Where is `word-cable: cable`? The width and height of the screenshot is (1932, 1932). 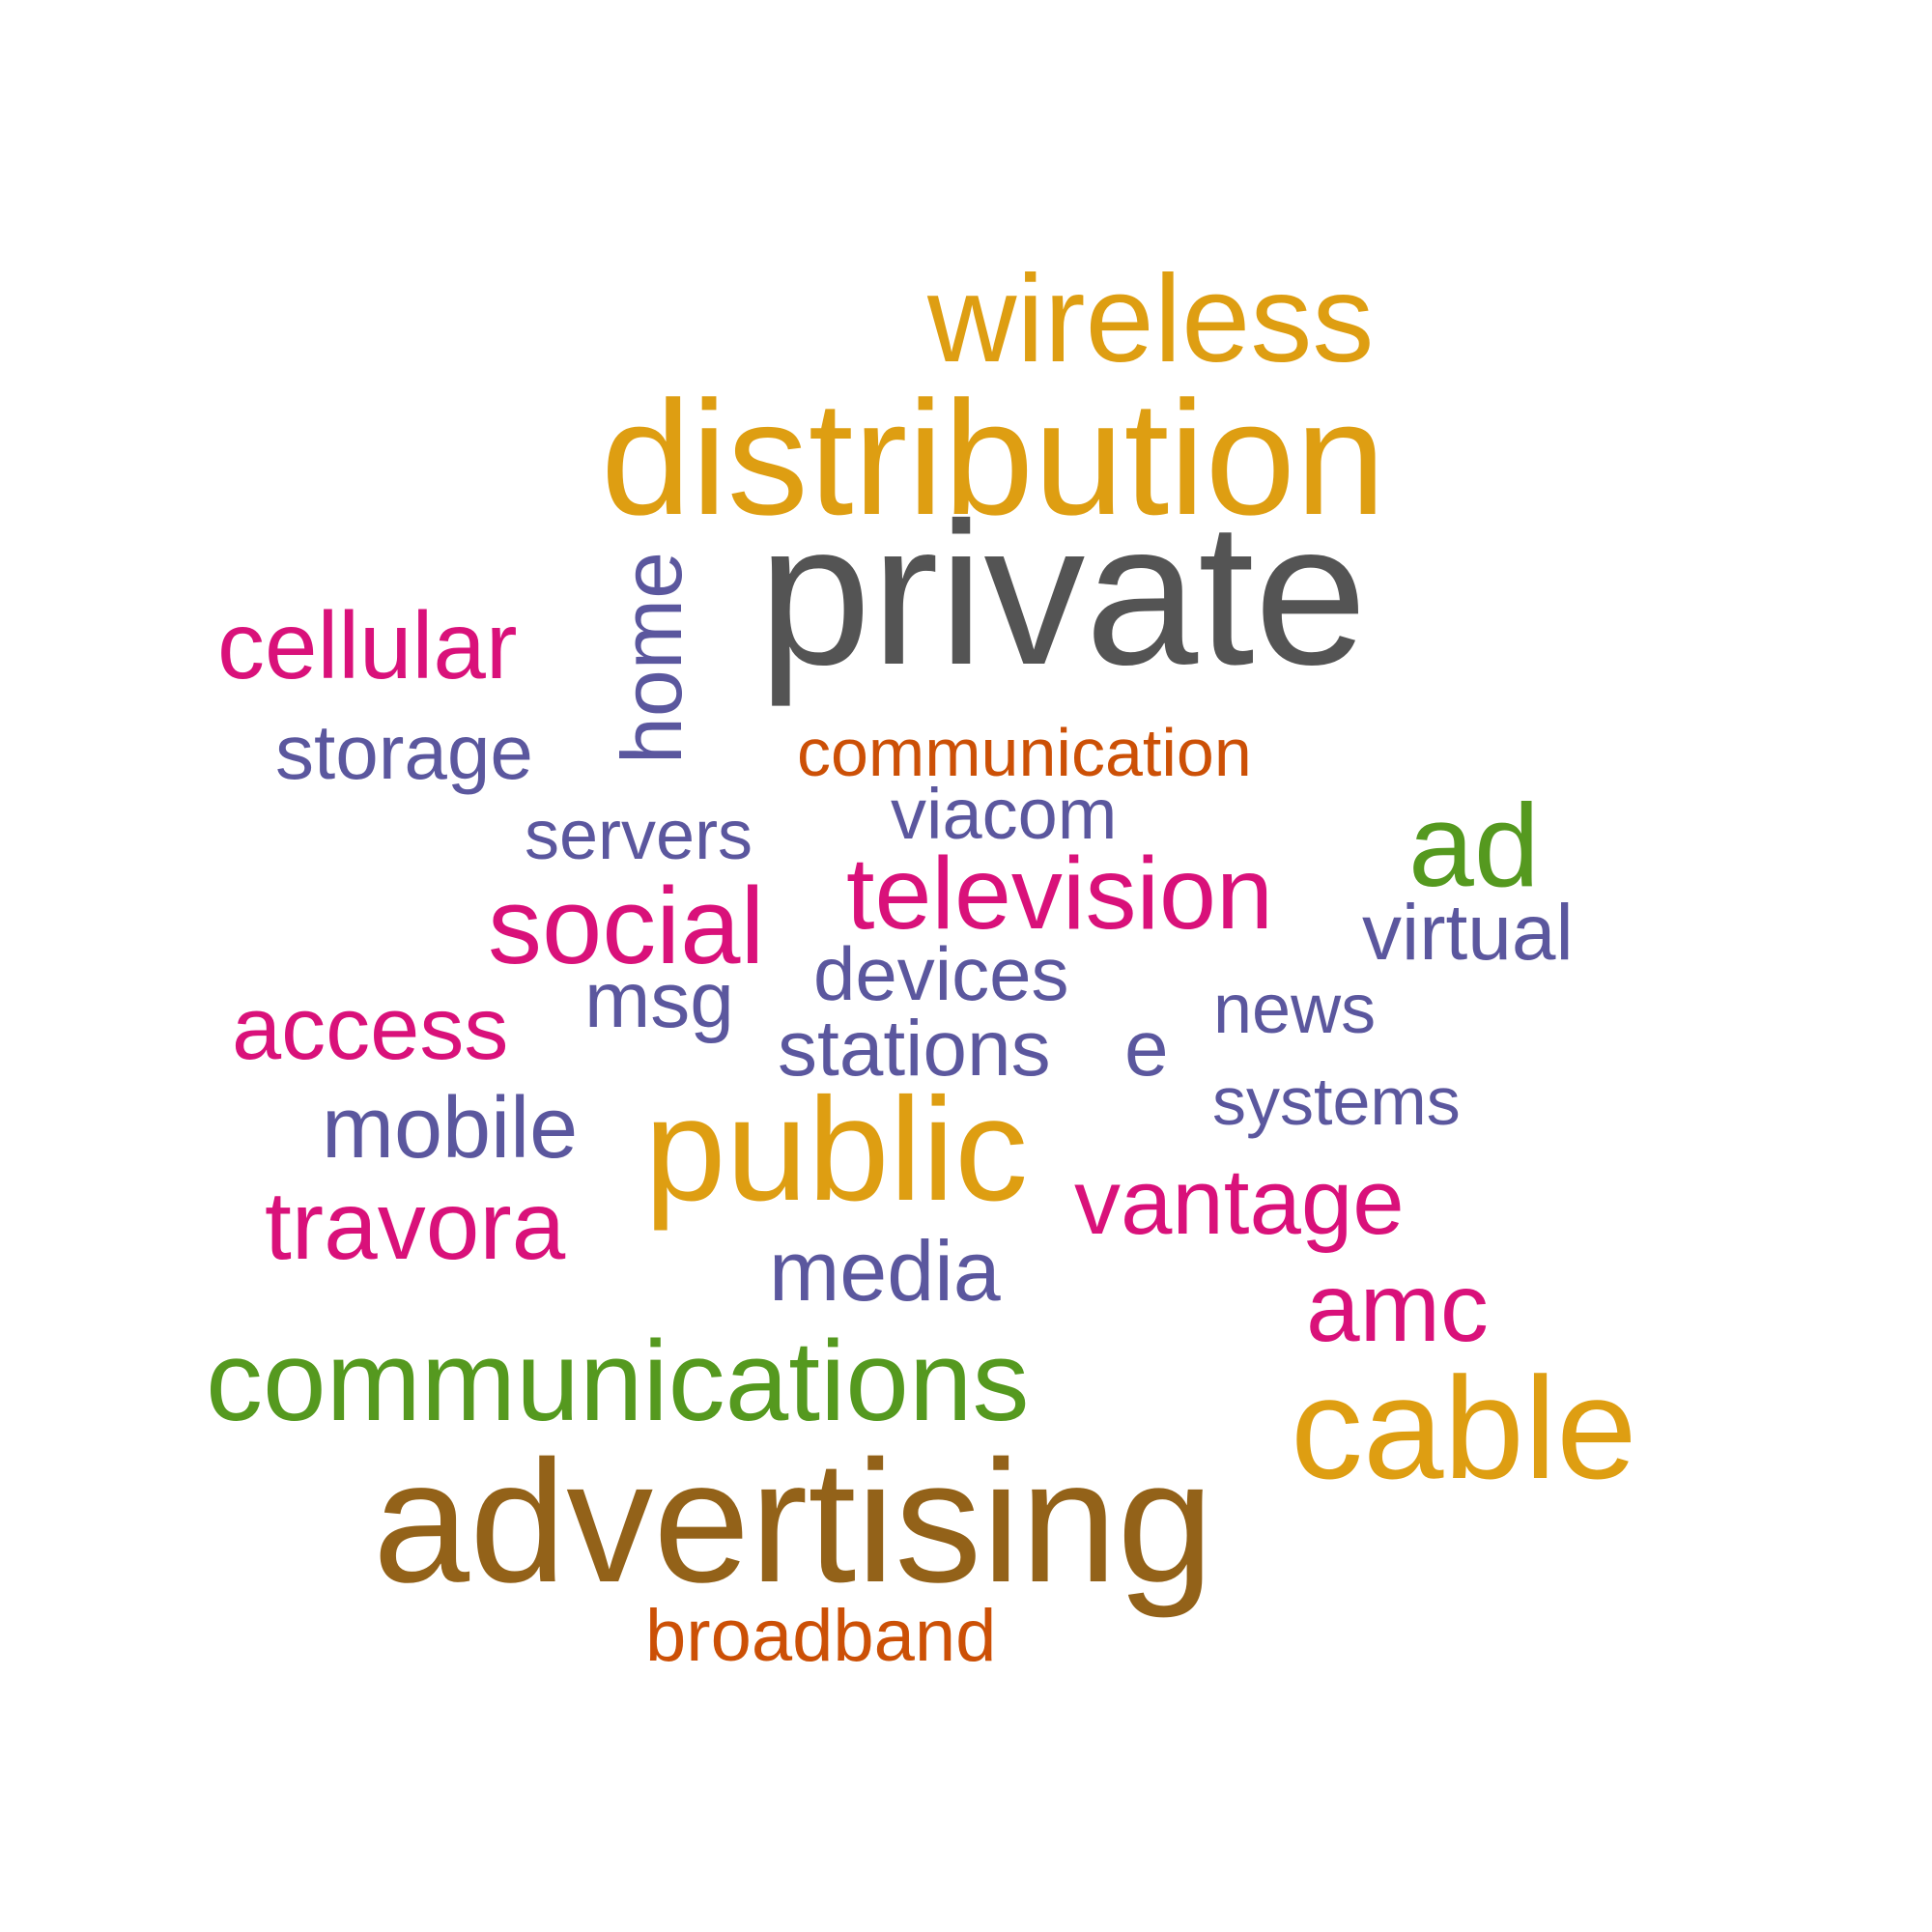 word-cable: cable is located at coordinates (1464, 1428).